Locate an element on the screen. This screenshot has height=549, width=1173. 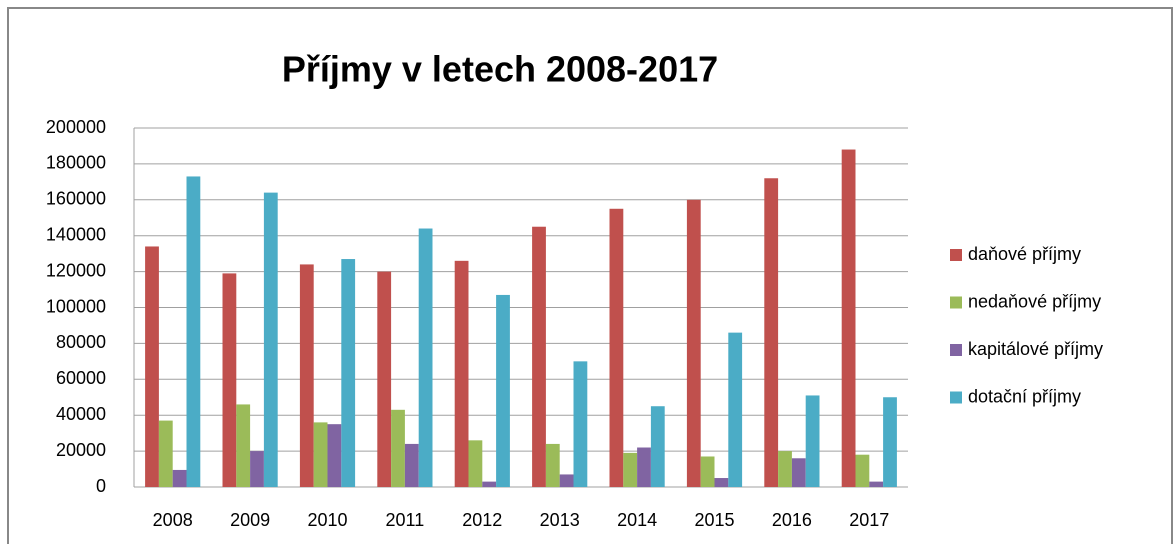
chart-title: Příjmy v letech 2008-2017 is located at coordinates (500, 69).